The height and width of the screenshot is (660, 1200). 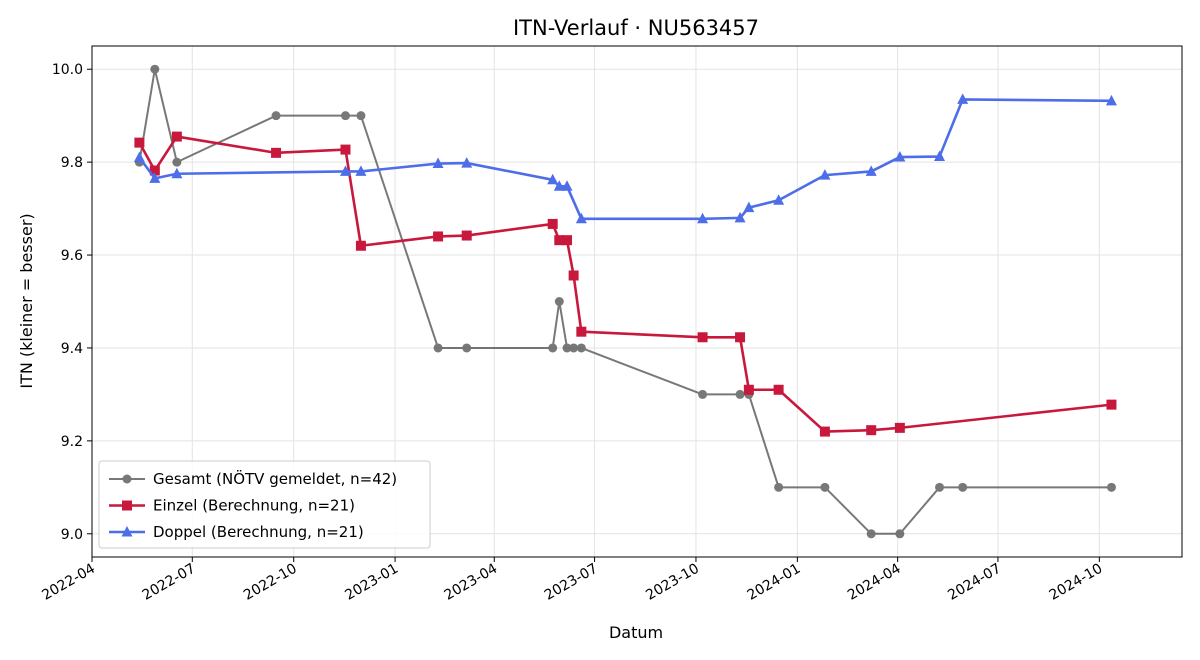 What do you see at coordinates (636, 28) in the screenshot?
I see `chart-title: ITN-Verlauf · NU563457` at bounding box center [636, 28].